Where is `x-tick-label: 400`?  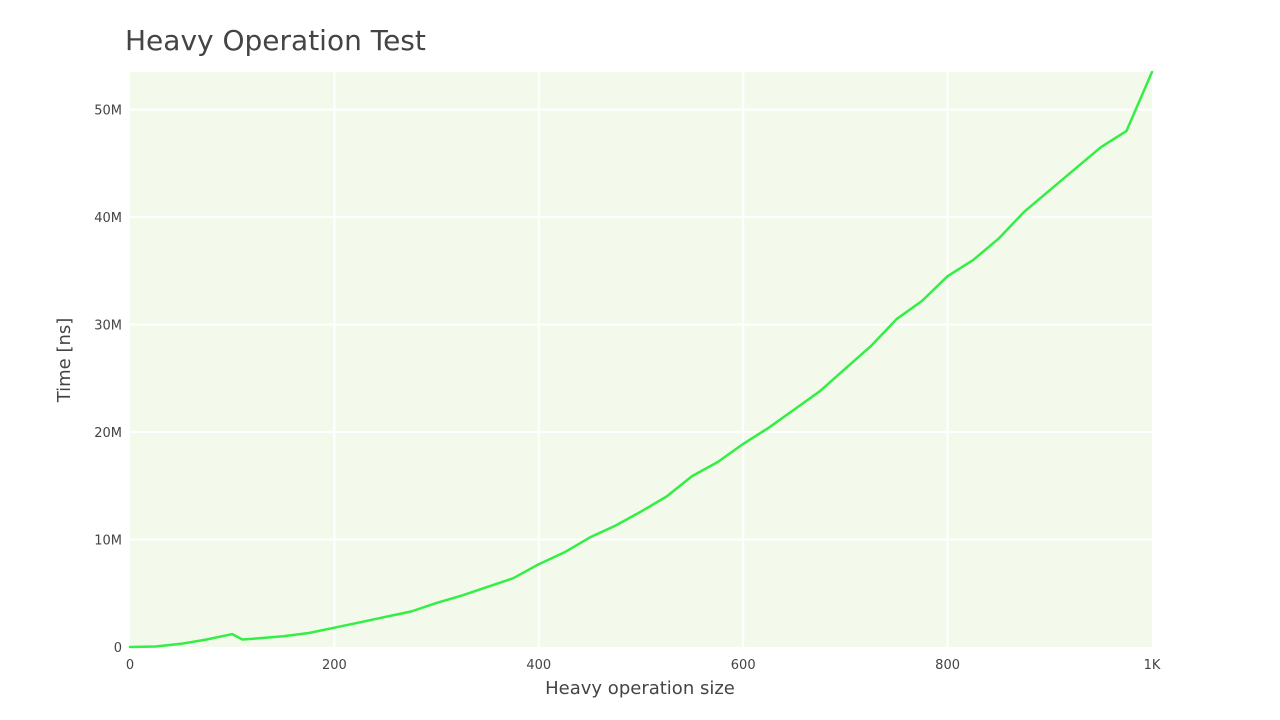
x-tick-label: 400 is located at coordinates (538, 665).